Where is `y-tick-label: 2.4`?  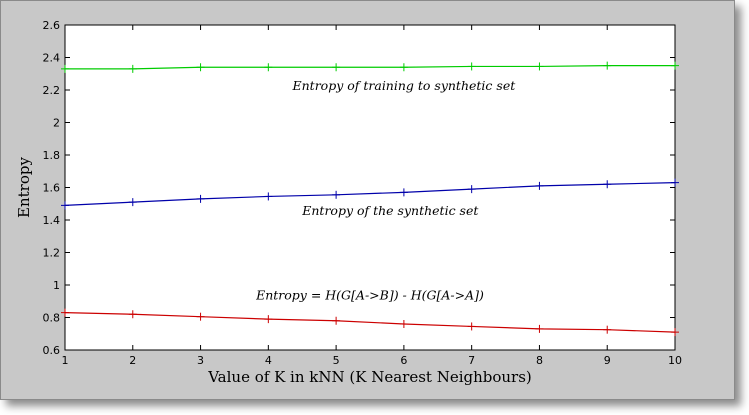 y-tick-label: 2.4 is located at coordinates (52, 58).